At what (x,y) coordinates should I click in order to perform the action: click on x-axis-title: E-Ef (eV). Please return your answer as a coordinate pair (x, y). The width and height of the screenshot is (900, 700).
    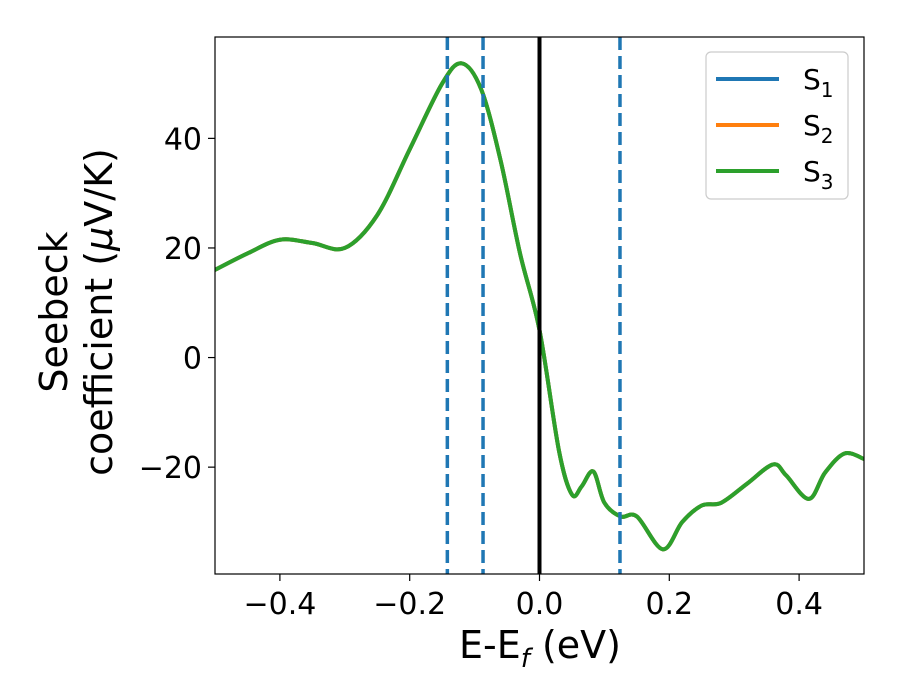
    Looking at the image, I should click on (540, 648).